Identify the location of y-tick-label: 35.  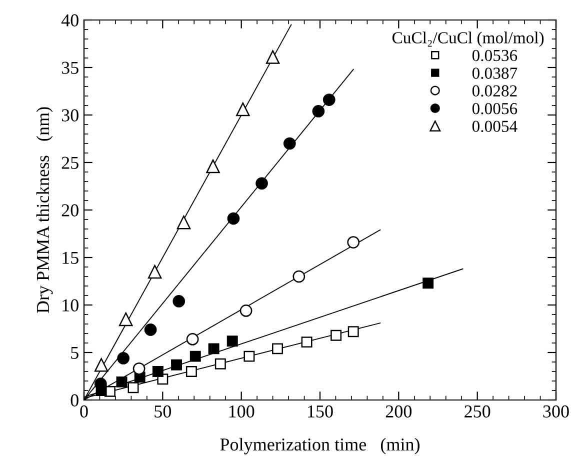
(70, 68).